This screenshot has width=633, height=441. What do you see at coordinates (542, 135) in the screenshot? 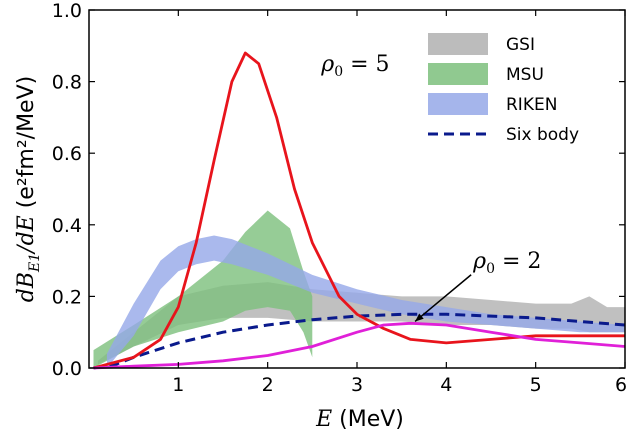
I see `legend-label: Six body` at bounding box center [542, 135].